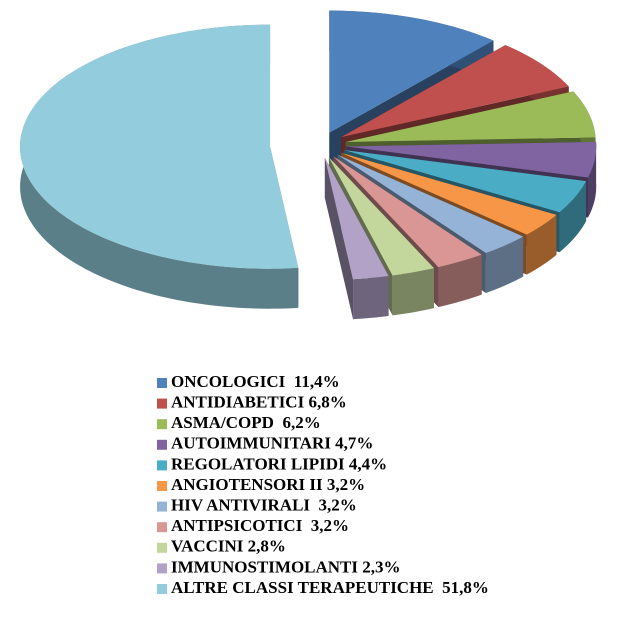  Describe the element at coordinates (264, 505) in the screenshot. I see `legend-label: HIV ANTIVIRALI 3,2%` at that location.